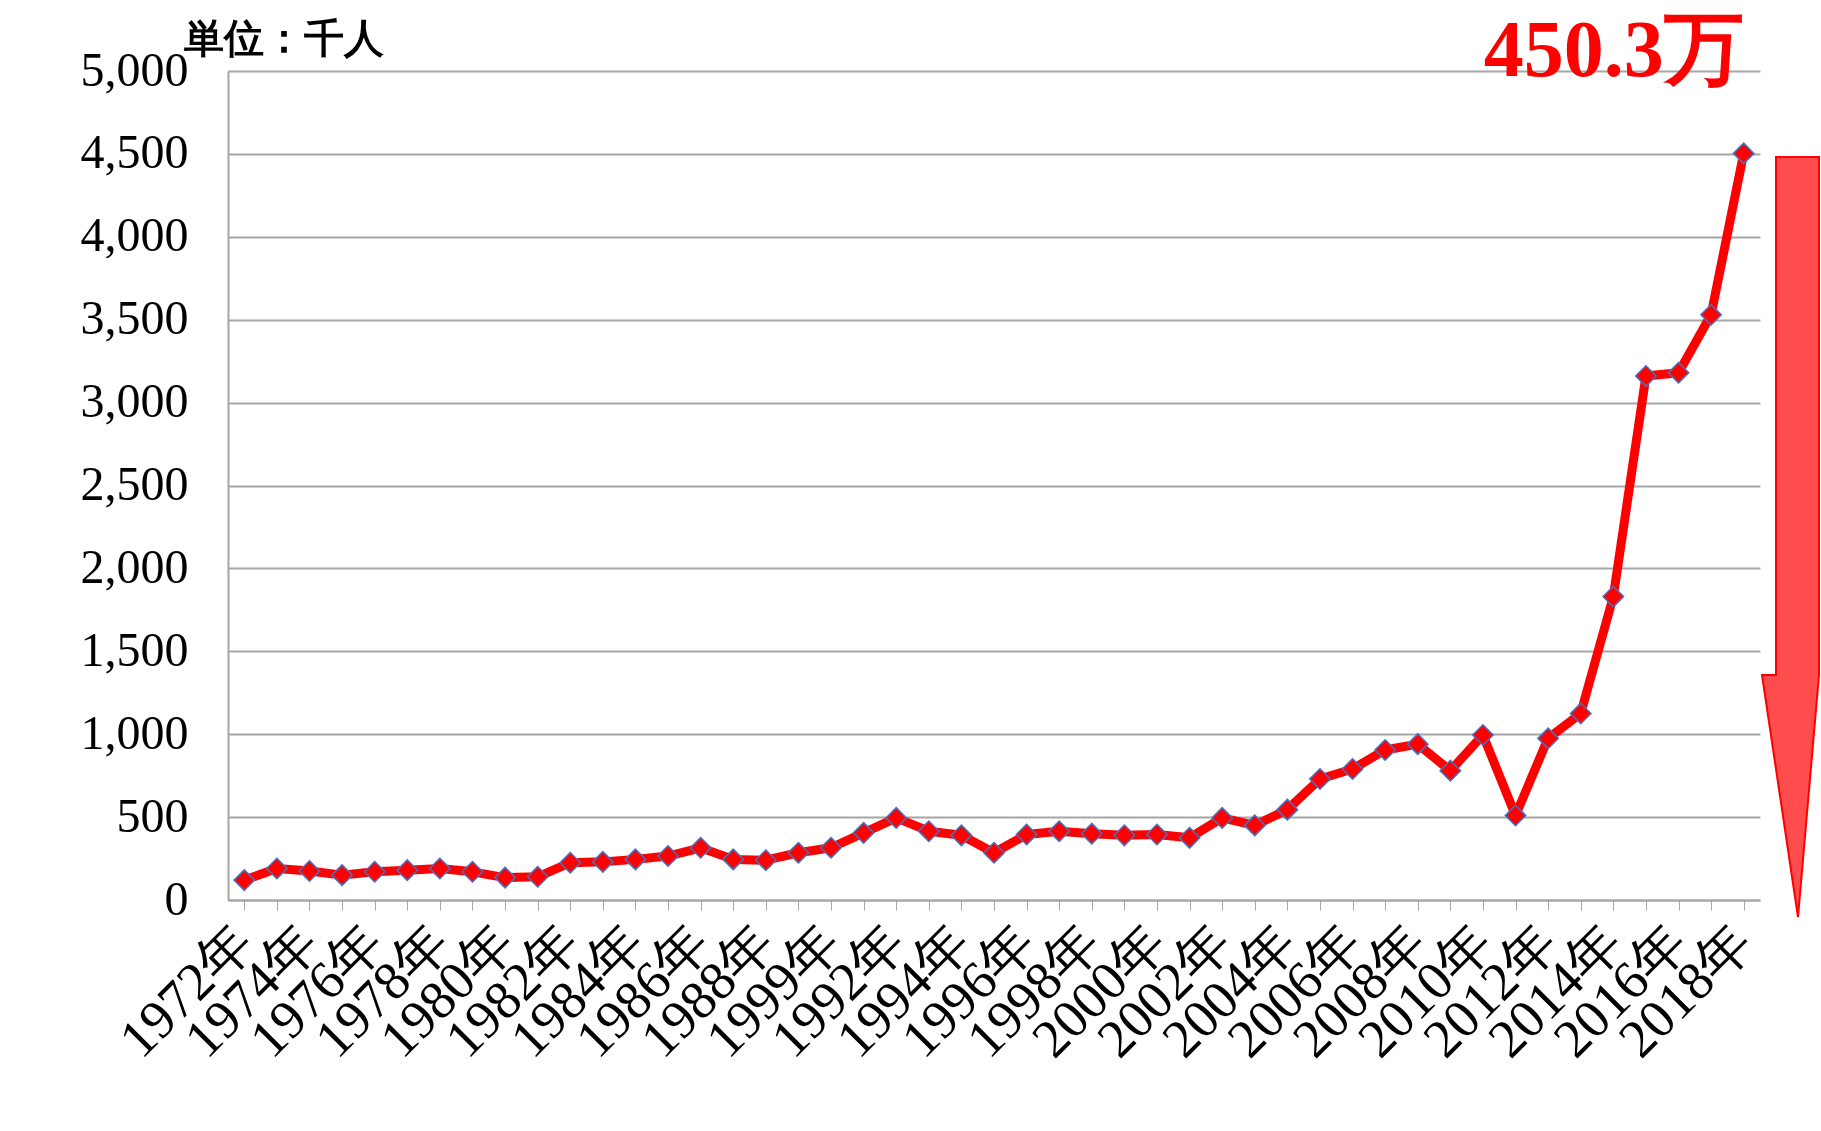  Describe the element at coordinates (134, 566) in the screenshot. I see `y-tick-label: 2,000` at that location.